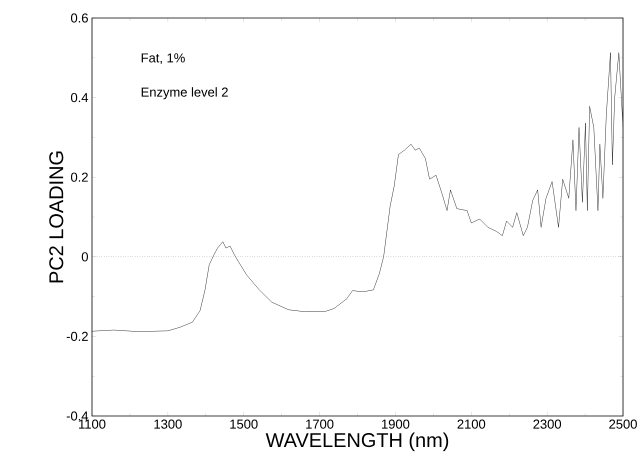 This screenshot has width=644, height=468. What do you see at coordinates (396, 424) in the screenshot?
I see `x-tick-label: 1900` at bounding box center [396, 424].